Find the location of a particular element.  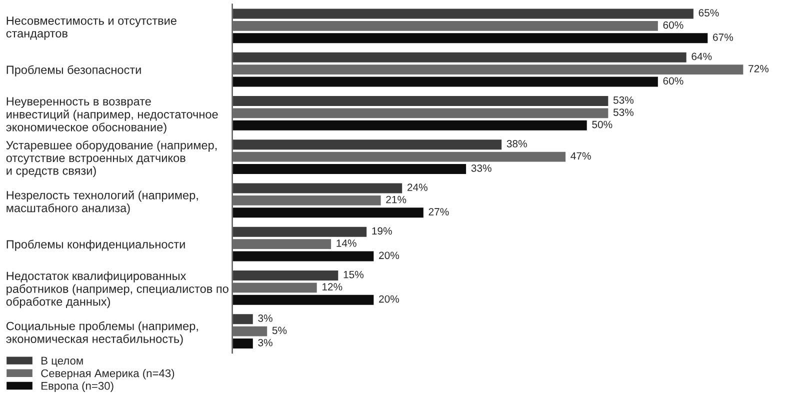

y-tick-label: Незрелость технологий (например, масштабного анализа) is located at coordinates (102, 202).